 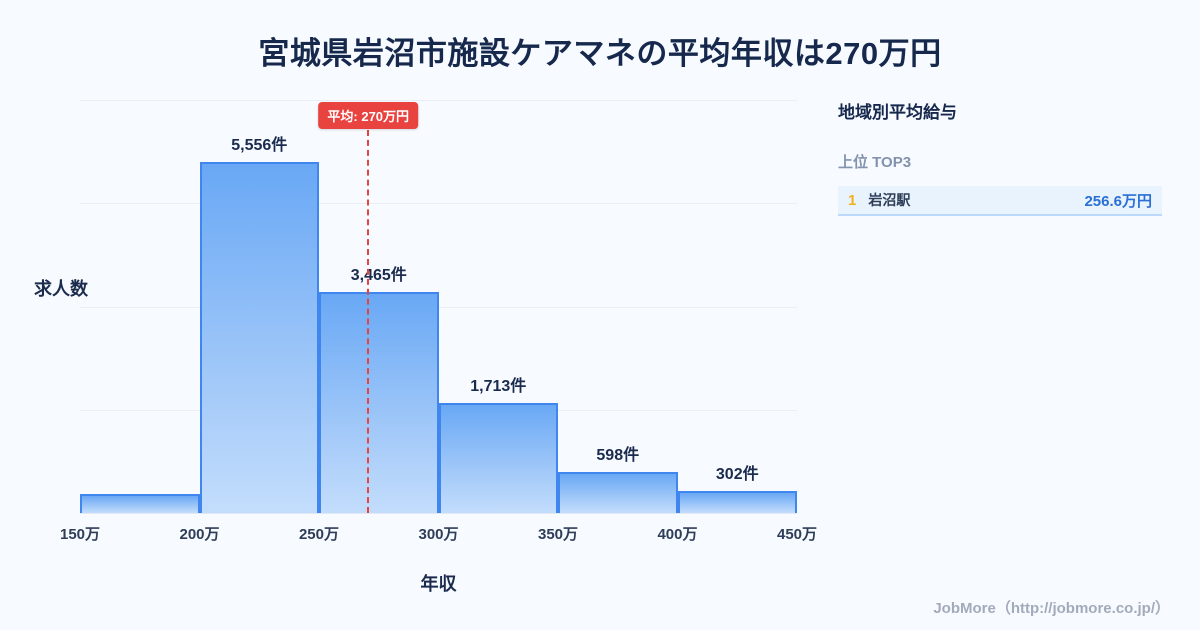 I want to click on station-name: 岩沼駅, so click(x=889, y=200).